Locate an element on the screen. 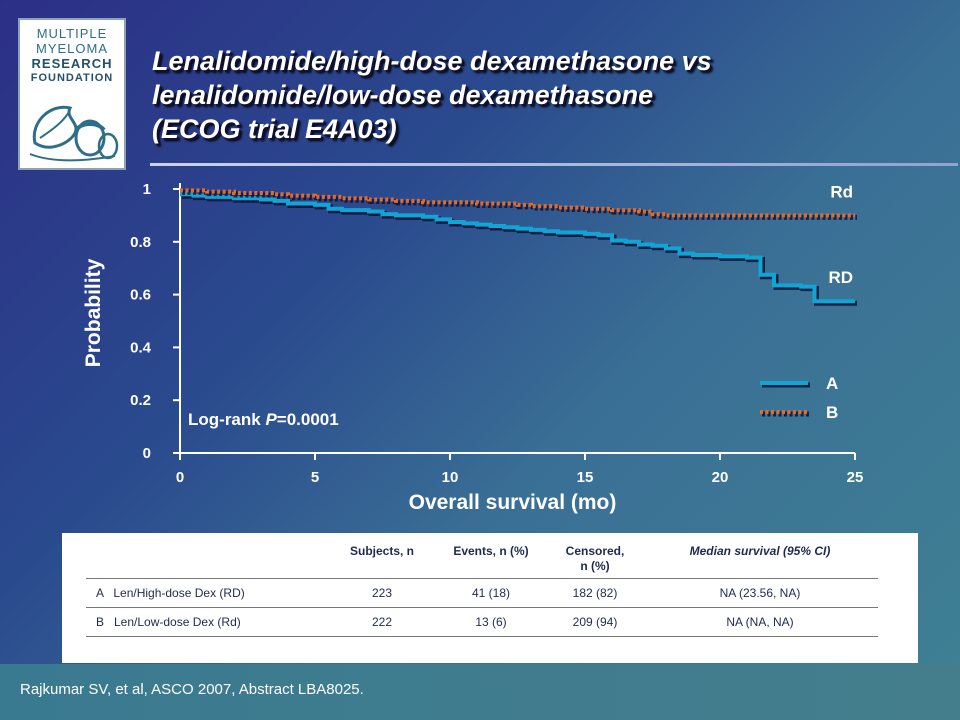 This screenshot has height=720, width=960. y-tick-label: 0 is located at coordinates (147, 453).